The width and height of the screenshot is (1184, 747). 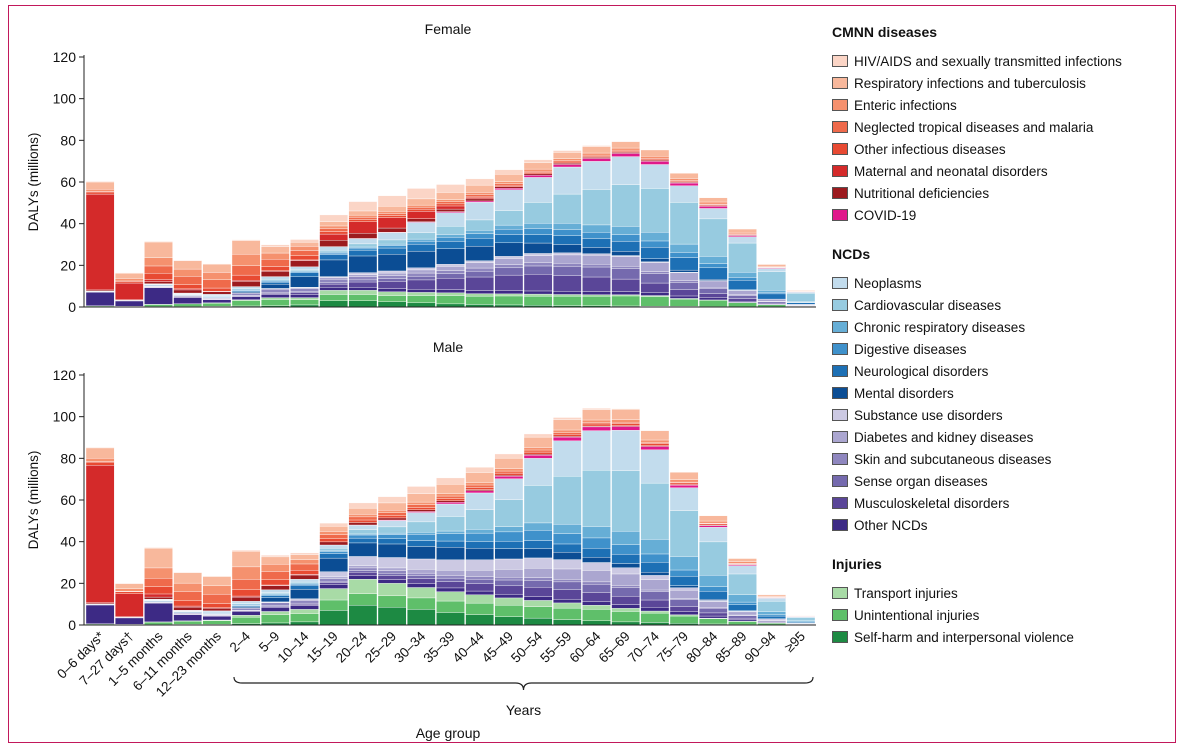 I want to click on bar-segment-maternal, so click(x=100, y=242).